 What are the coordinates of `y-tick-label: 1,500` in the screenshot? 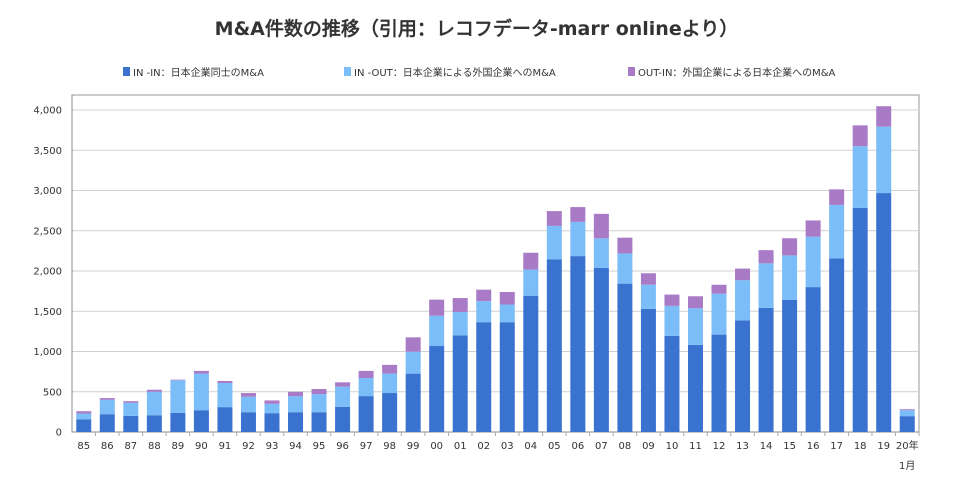 It's located at (47, 312).